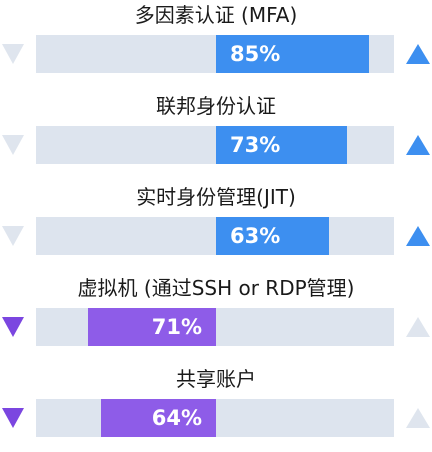 The image size is (432, 452). What do you see at coordinates (281, 145) in the screenshot?
I see `bar-1: 73%` at bounding box center [281, 145].